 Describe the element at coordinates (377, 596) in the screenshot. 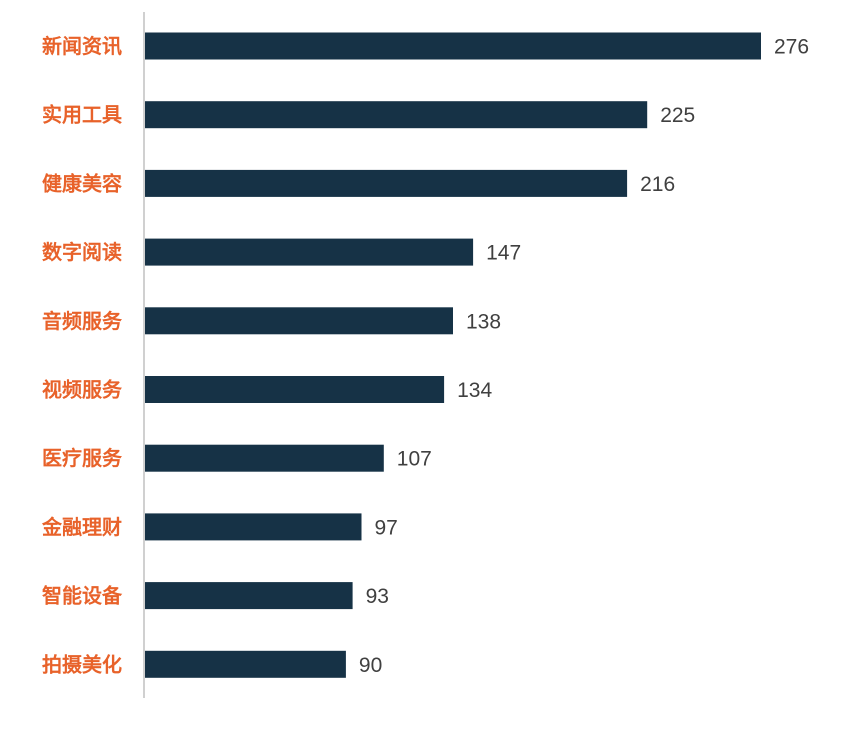

I see `value-label-8: 93` at that location.